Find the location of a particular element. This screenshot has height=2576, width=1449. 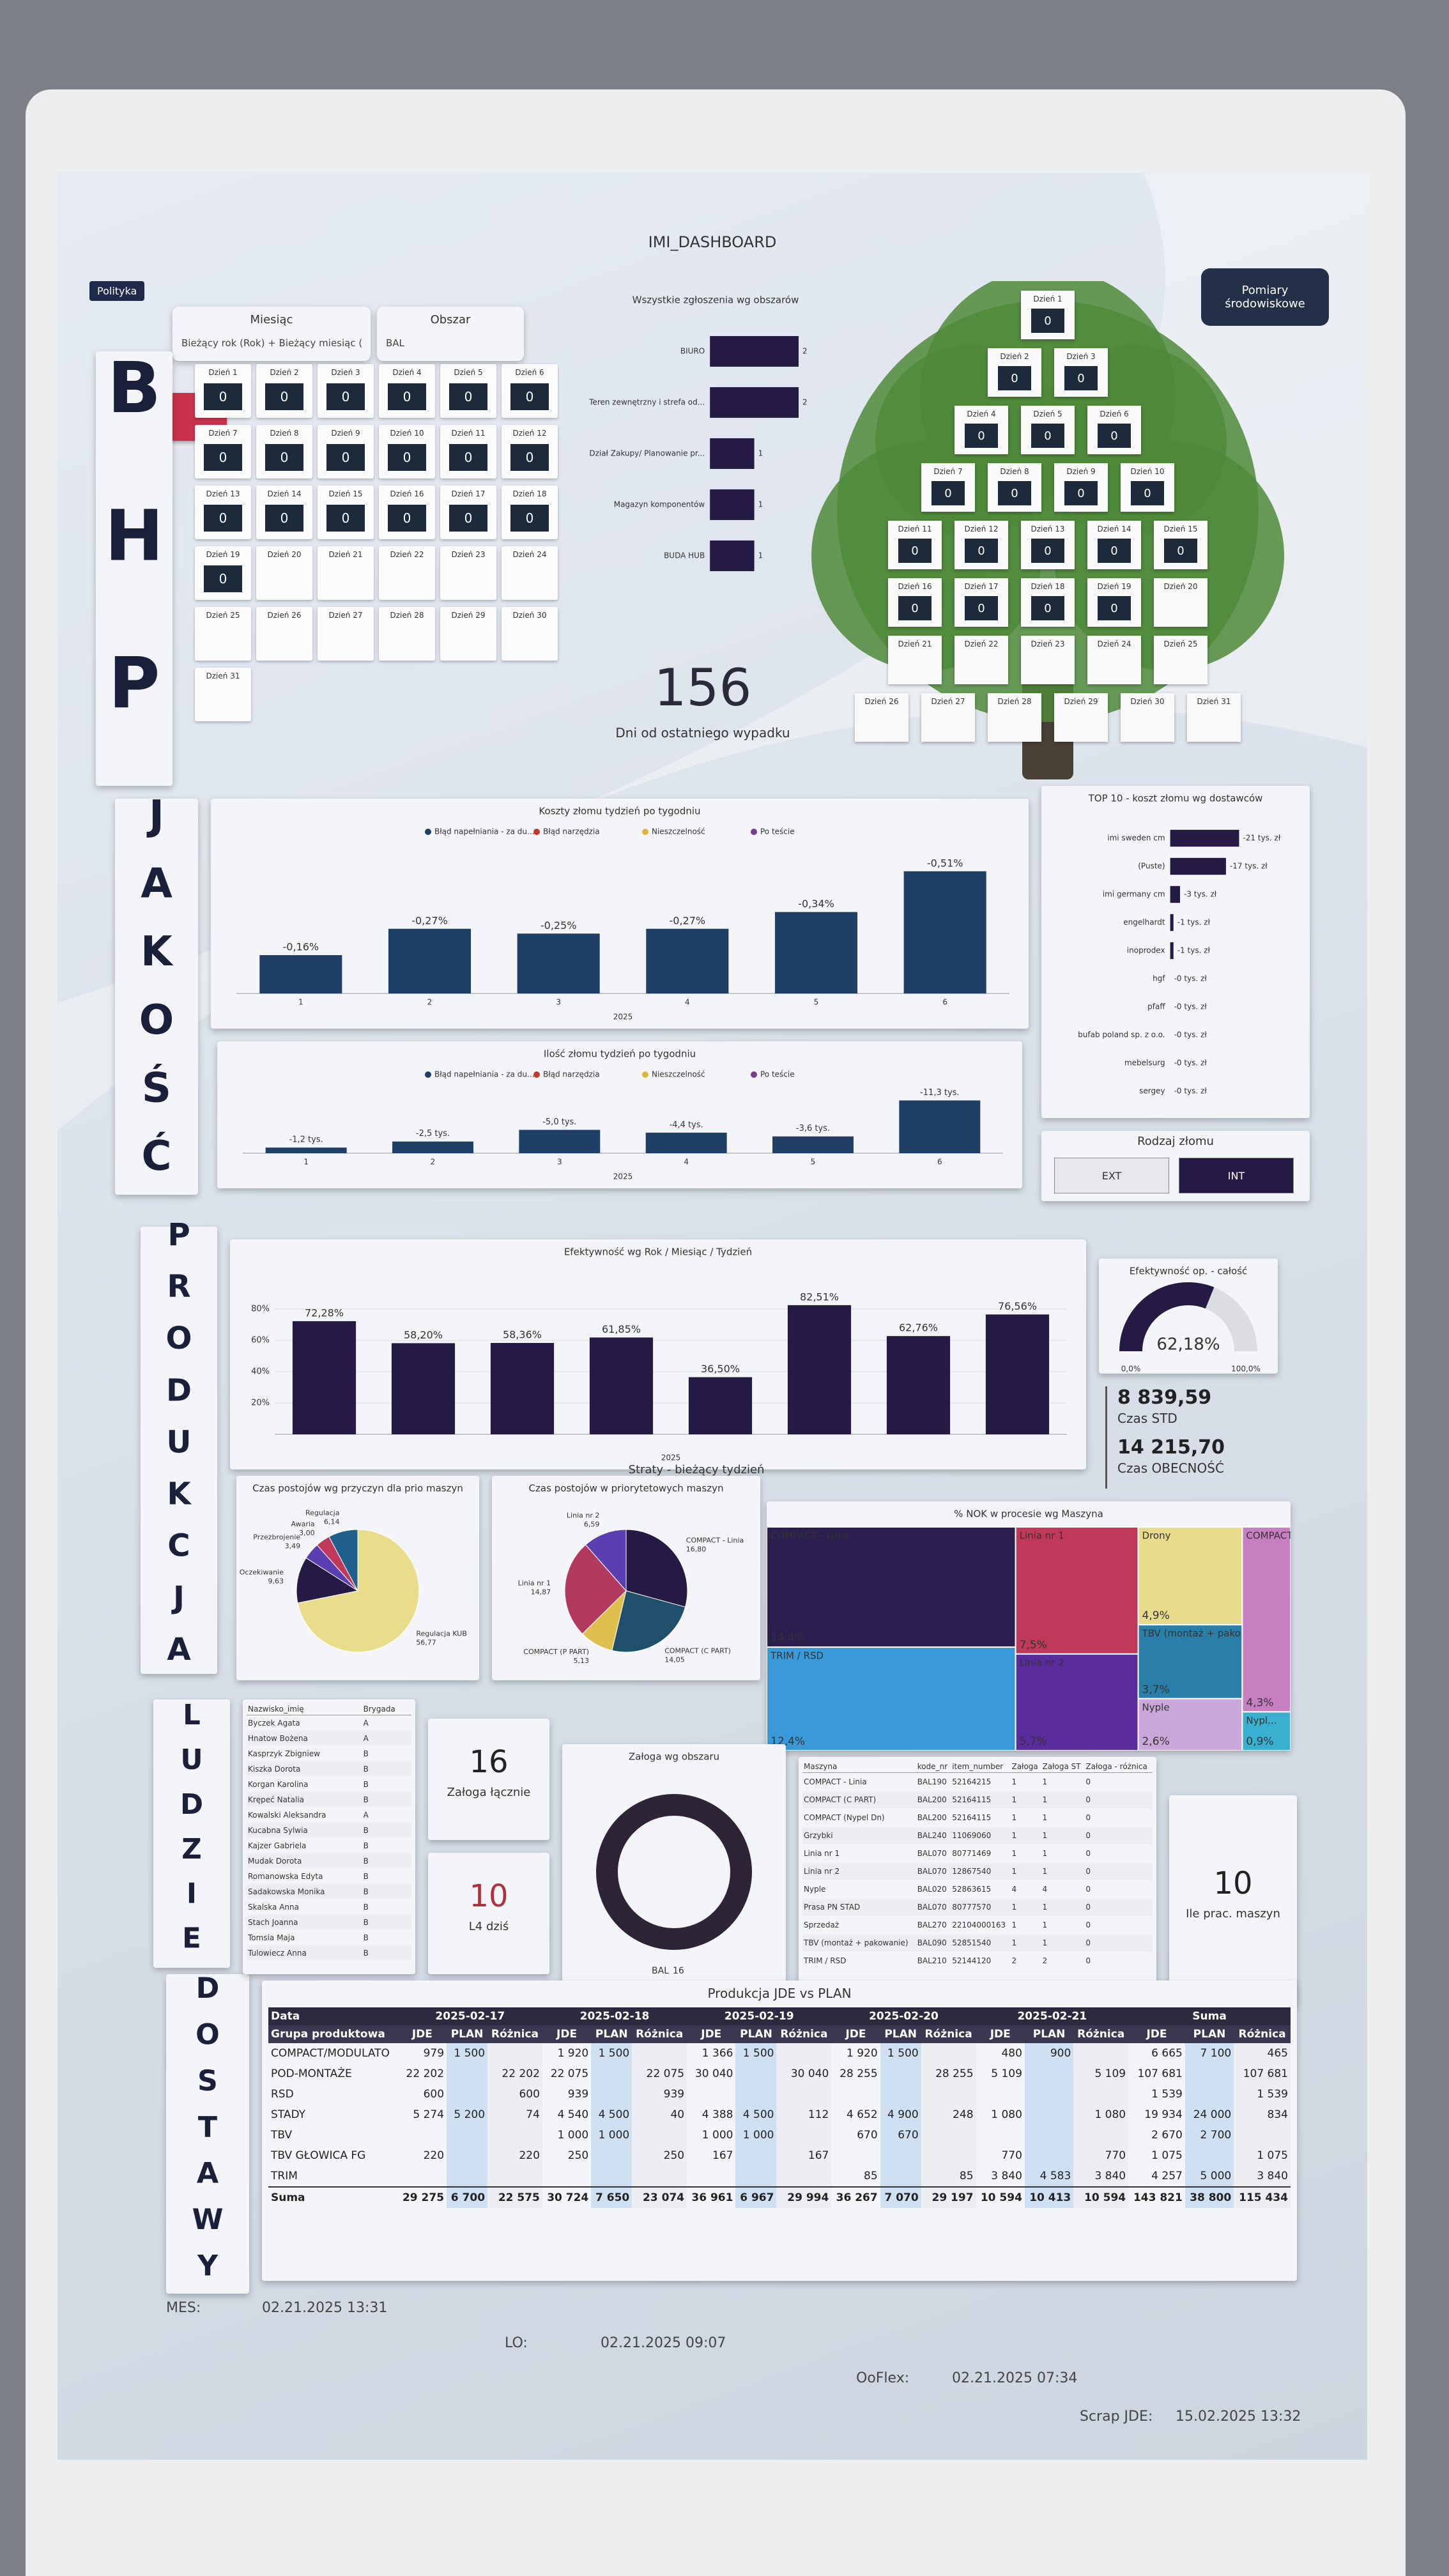

tree-day-card: Dzień 22 is located at coordinates (981, 660).